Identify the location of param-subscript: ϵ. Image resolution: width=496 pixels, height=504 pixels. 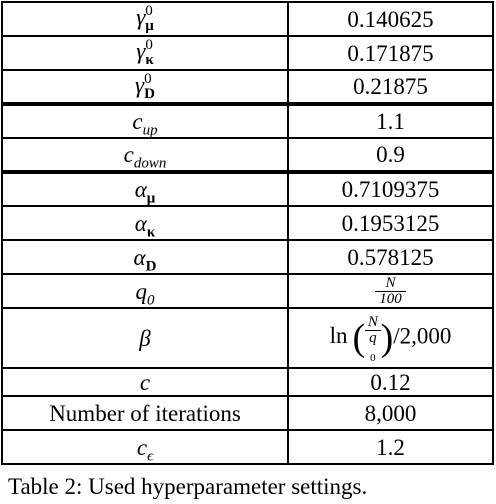
(150, 456).